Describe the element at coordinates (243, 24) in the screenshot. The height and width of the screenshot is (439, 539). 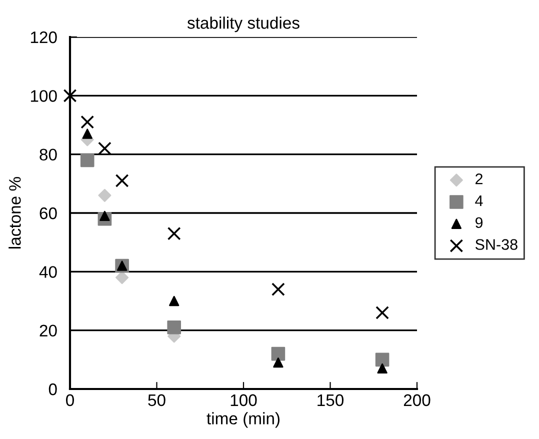
I see `chart-title: stability studies` at that location.